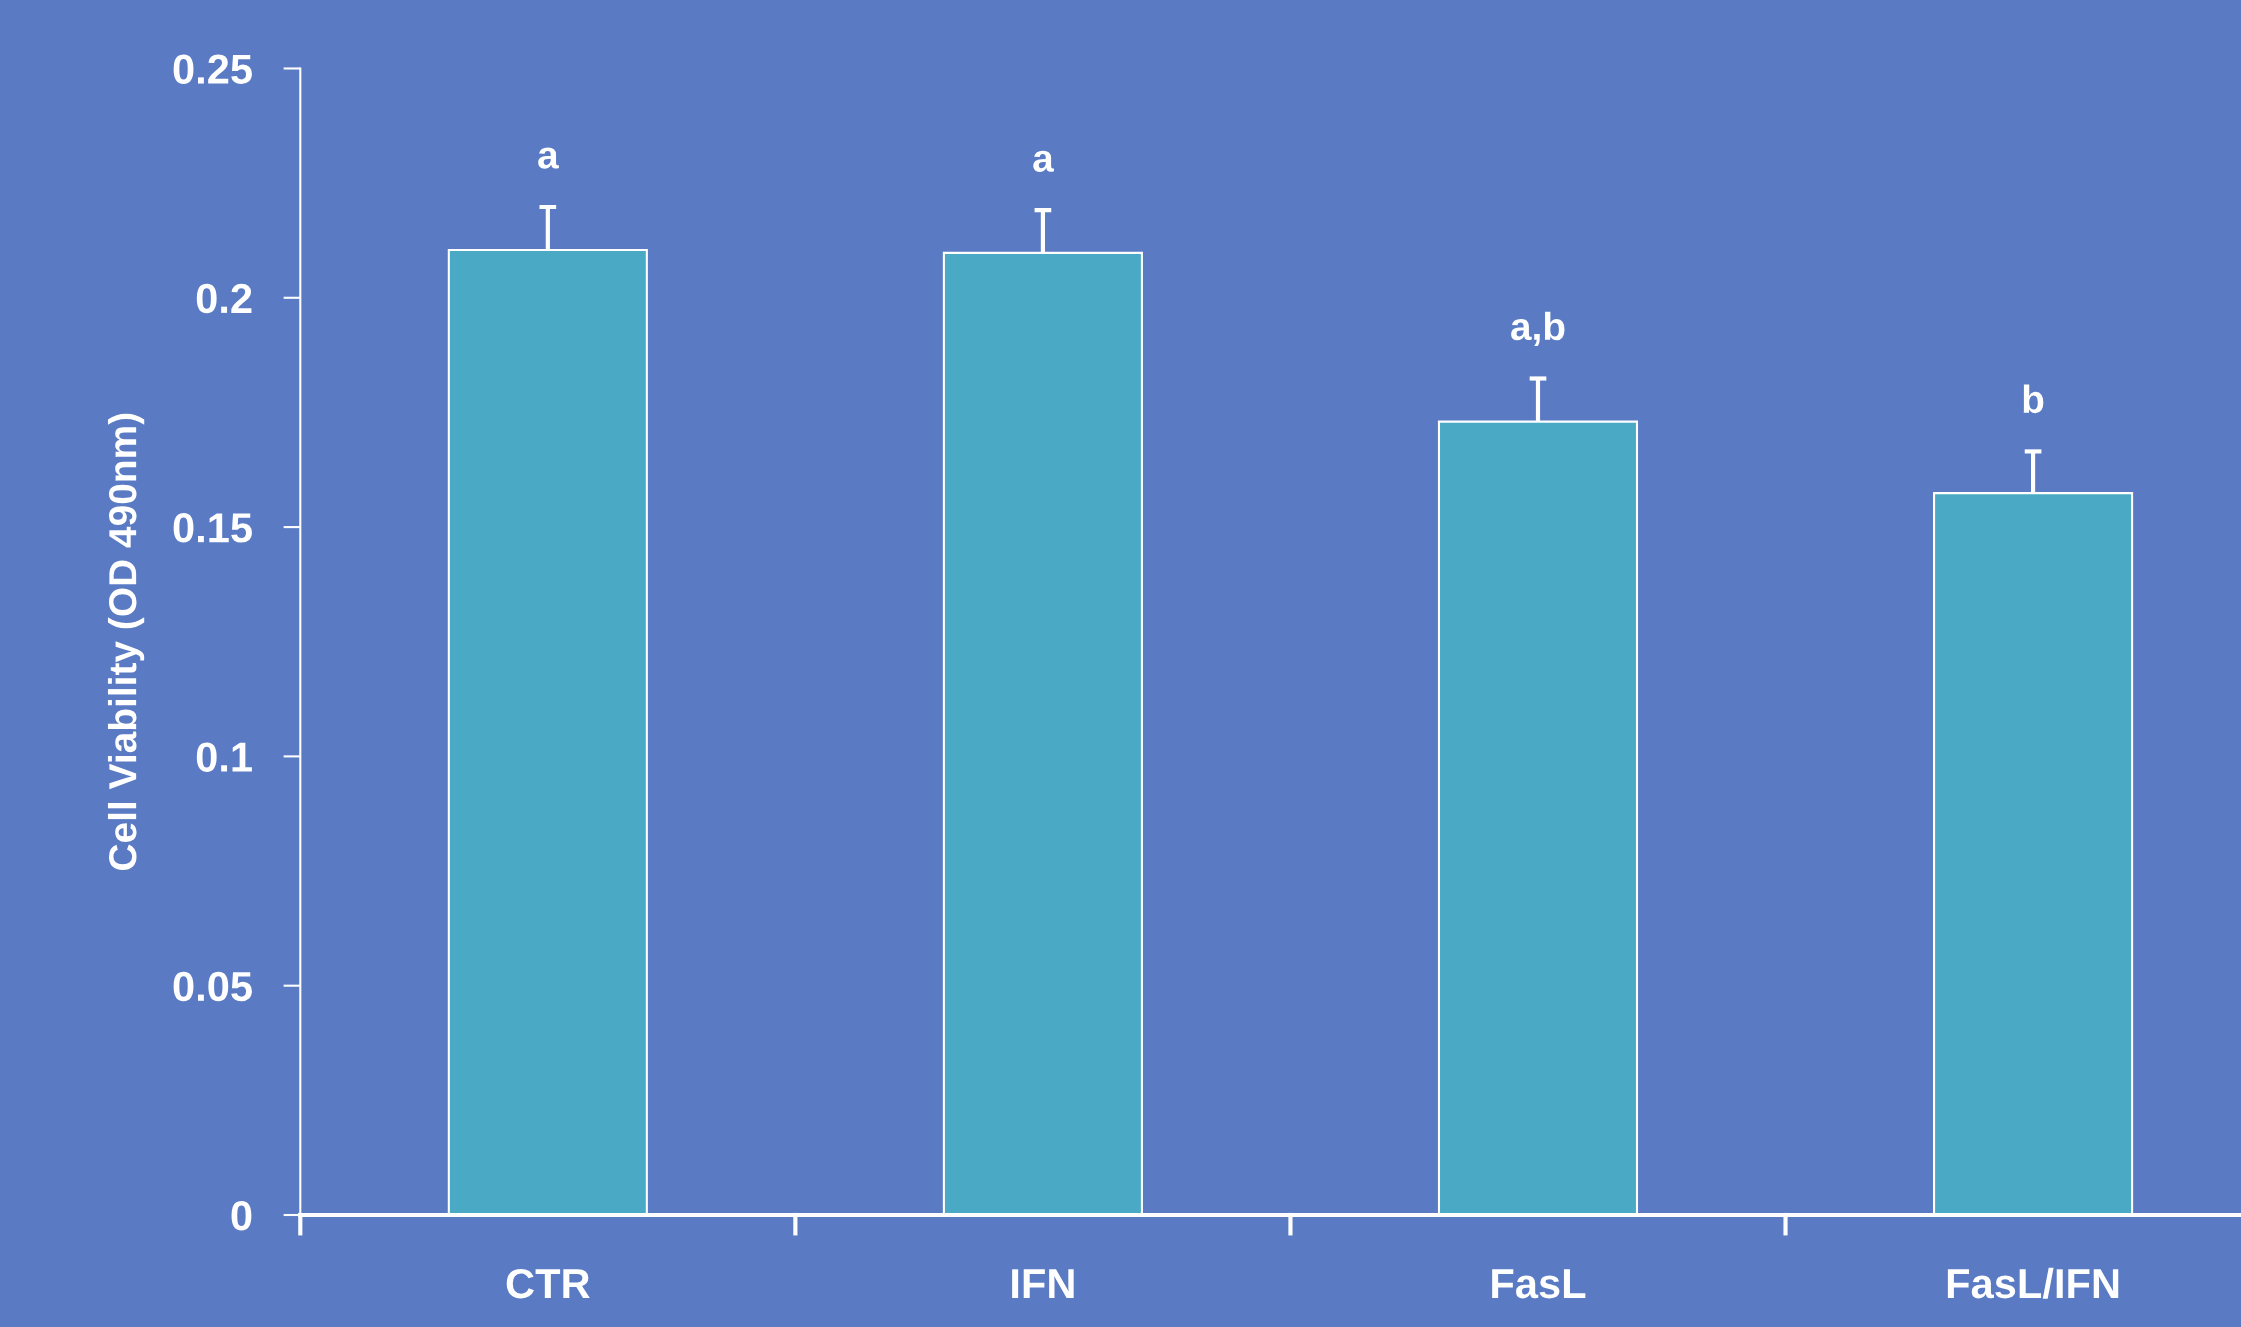  Describe the element at coordinates (224, 298) in the screenshot. I see `y-tick-label: 0.2` at that location.